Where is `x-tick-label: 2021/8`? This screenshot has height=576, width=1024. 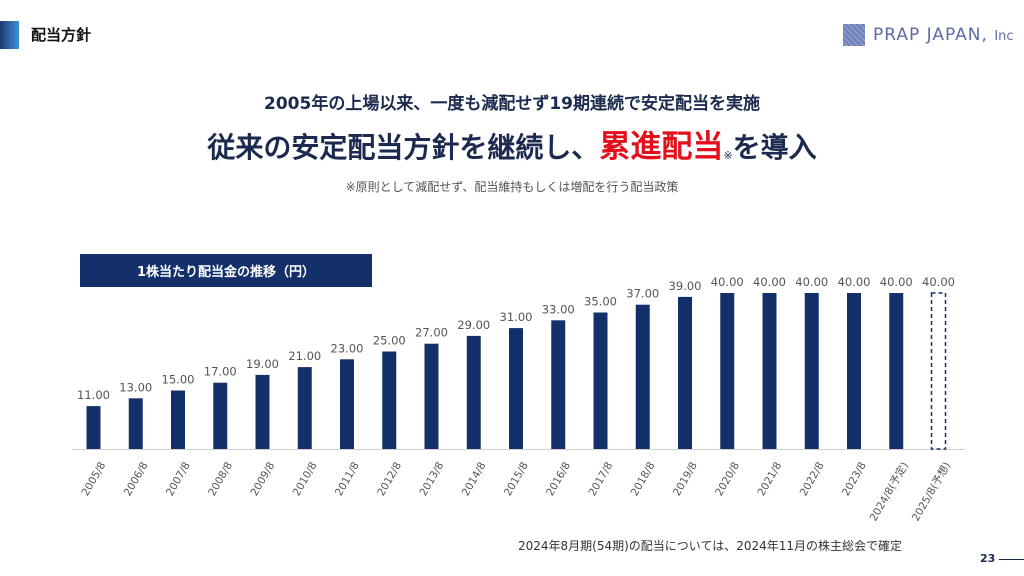
x-tick-label: 2021/8 is located at coordinates (769, 479).